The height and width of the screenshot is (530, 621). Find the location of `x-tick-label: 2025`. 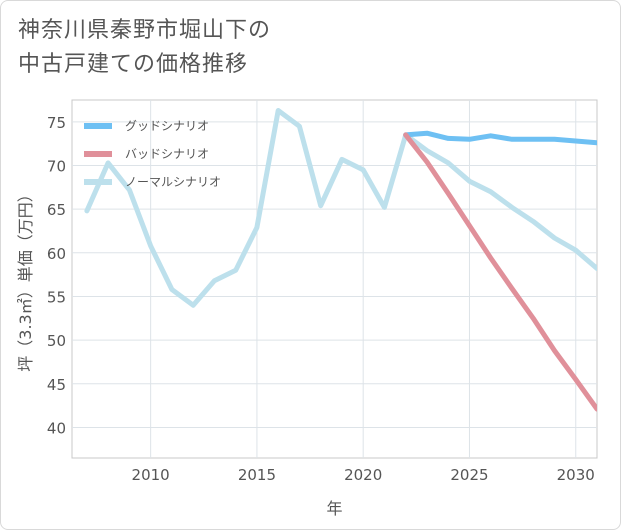

x-tick-label: 2025 is located at coordinates (469, 475).